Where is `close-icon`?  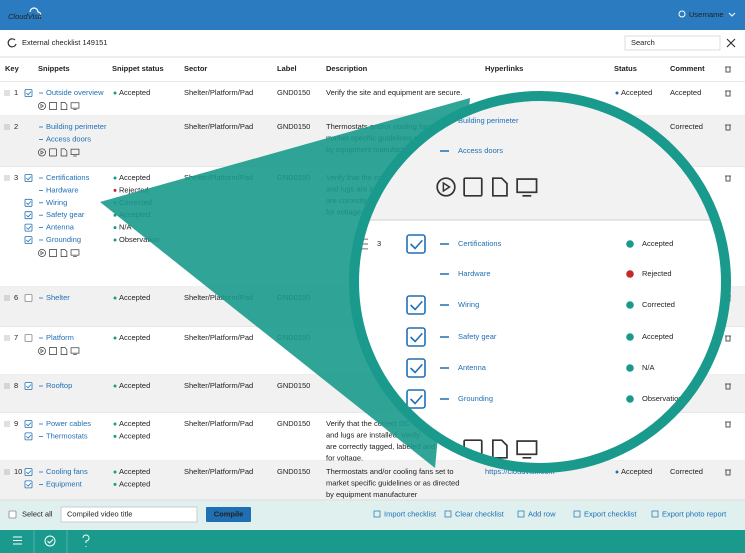
close-icon is located at coordinates (731, 43).